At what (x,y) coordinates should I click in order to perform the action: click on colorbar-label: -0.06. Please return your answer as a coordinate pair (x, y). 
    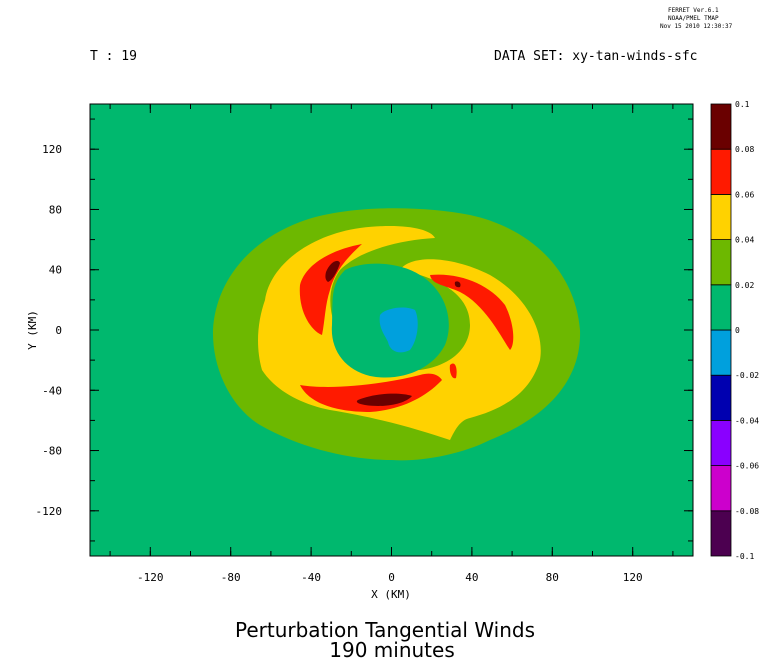
    Looking at the image, I should click on (747, 466).